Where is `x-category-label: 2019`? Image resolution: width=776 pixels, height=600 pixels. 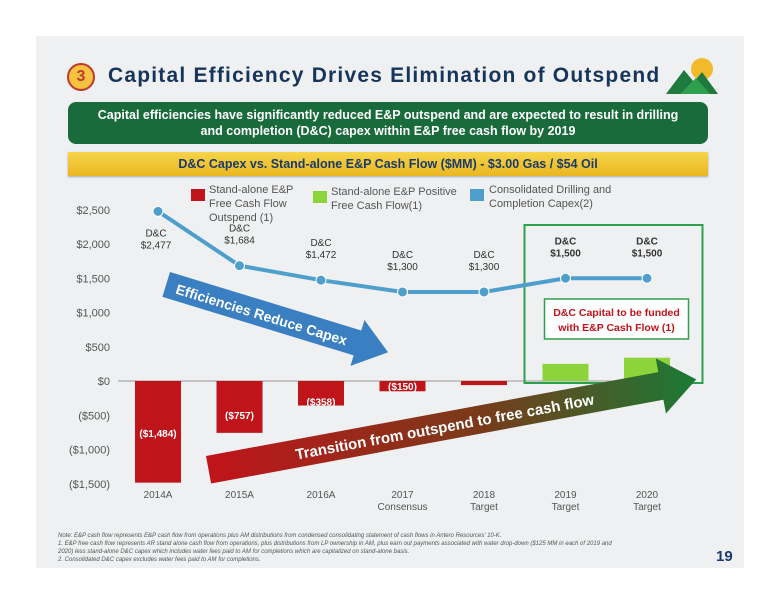
x-category-label: 2019 is located at coordinates (565, 495).